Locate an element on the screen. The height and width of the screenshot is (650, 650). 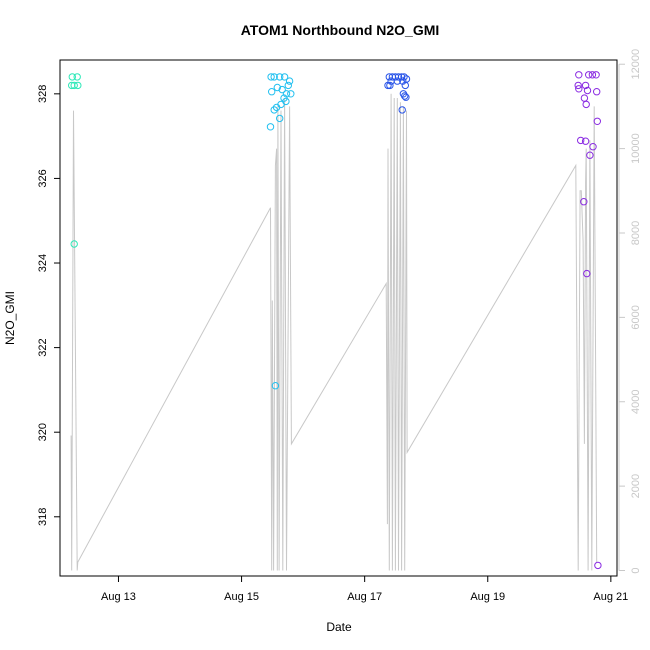
y2-tick-label: 12000 is located at coordinates (636, 64).